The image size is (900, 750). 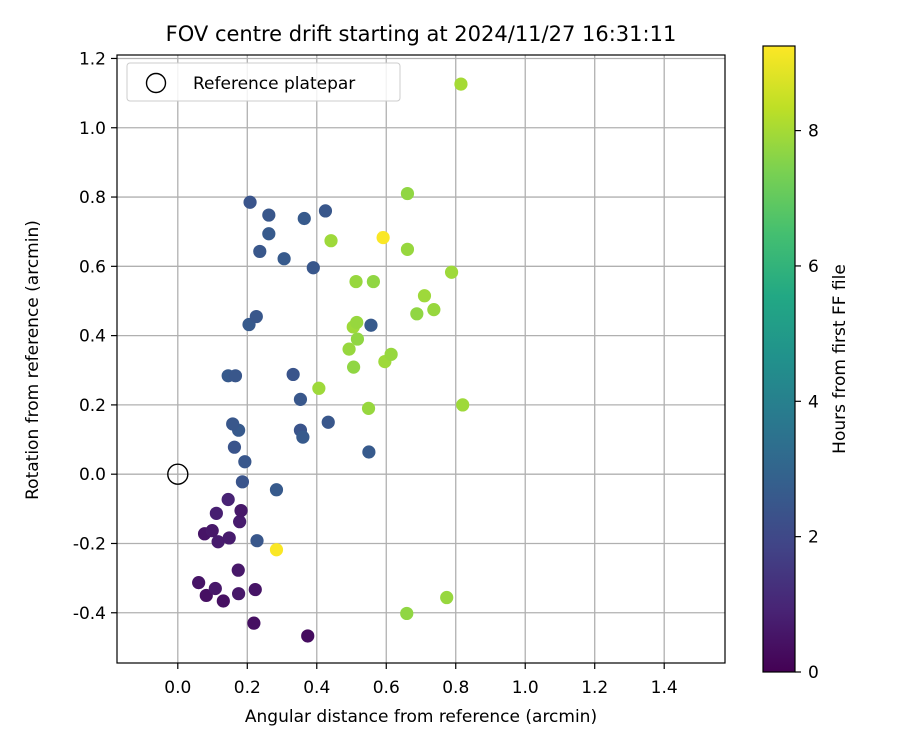 What do you see at coordinates (92, 406) in the screenshot?
I see `y-tick-label: 0.2` at bounding box center [92, 406].